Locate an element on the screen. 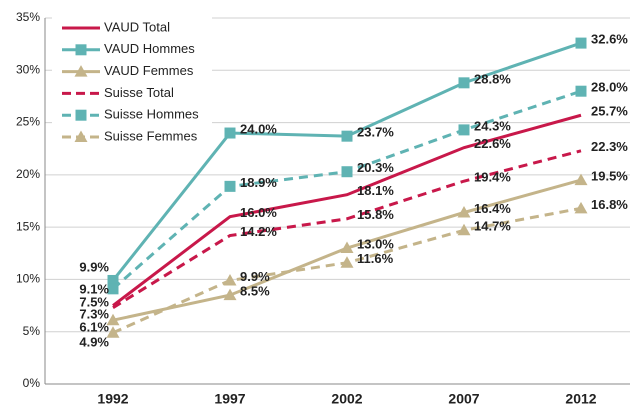  y-tick-label: 10% is located at coordinates (28, 279).